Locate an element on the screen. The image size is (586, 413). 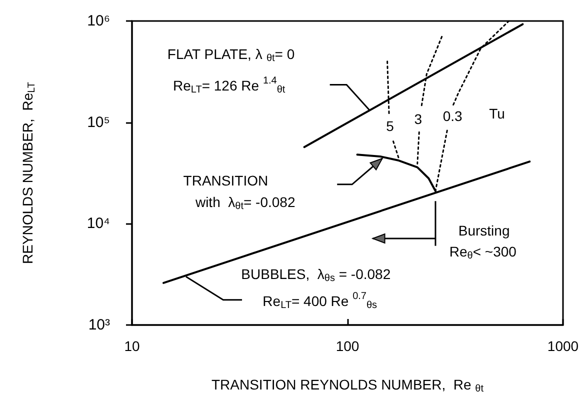
annotation: Bursting is located at coordinates (484, 230).